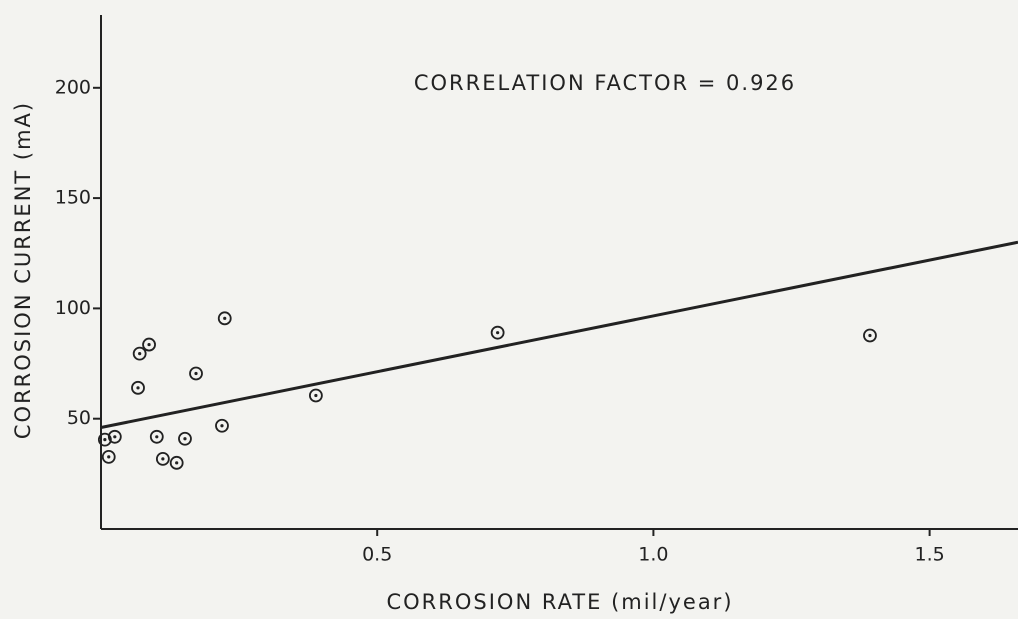 The image size is (1018, 619). What do you see at coordinates (73, 198) in the screenshot?
I see `y-tick-label: 150` at bounding box center [73, 198].